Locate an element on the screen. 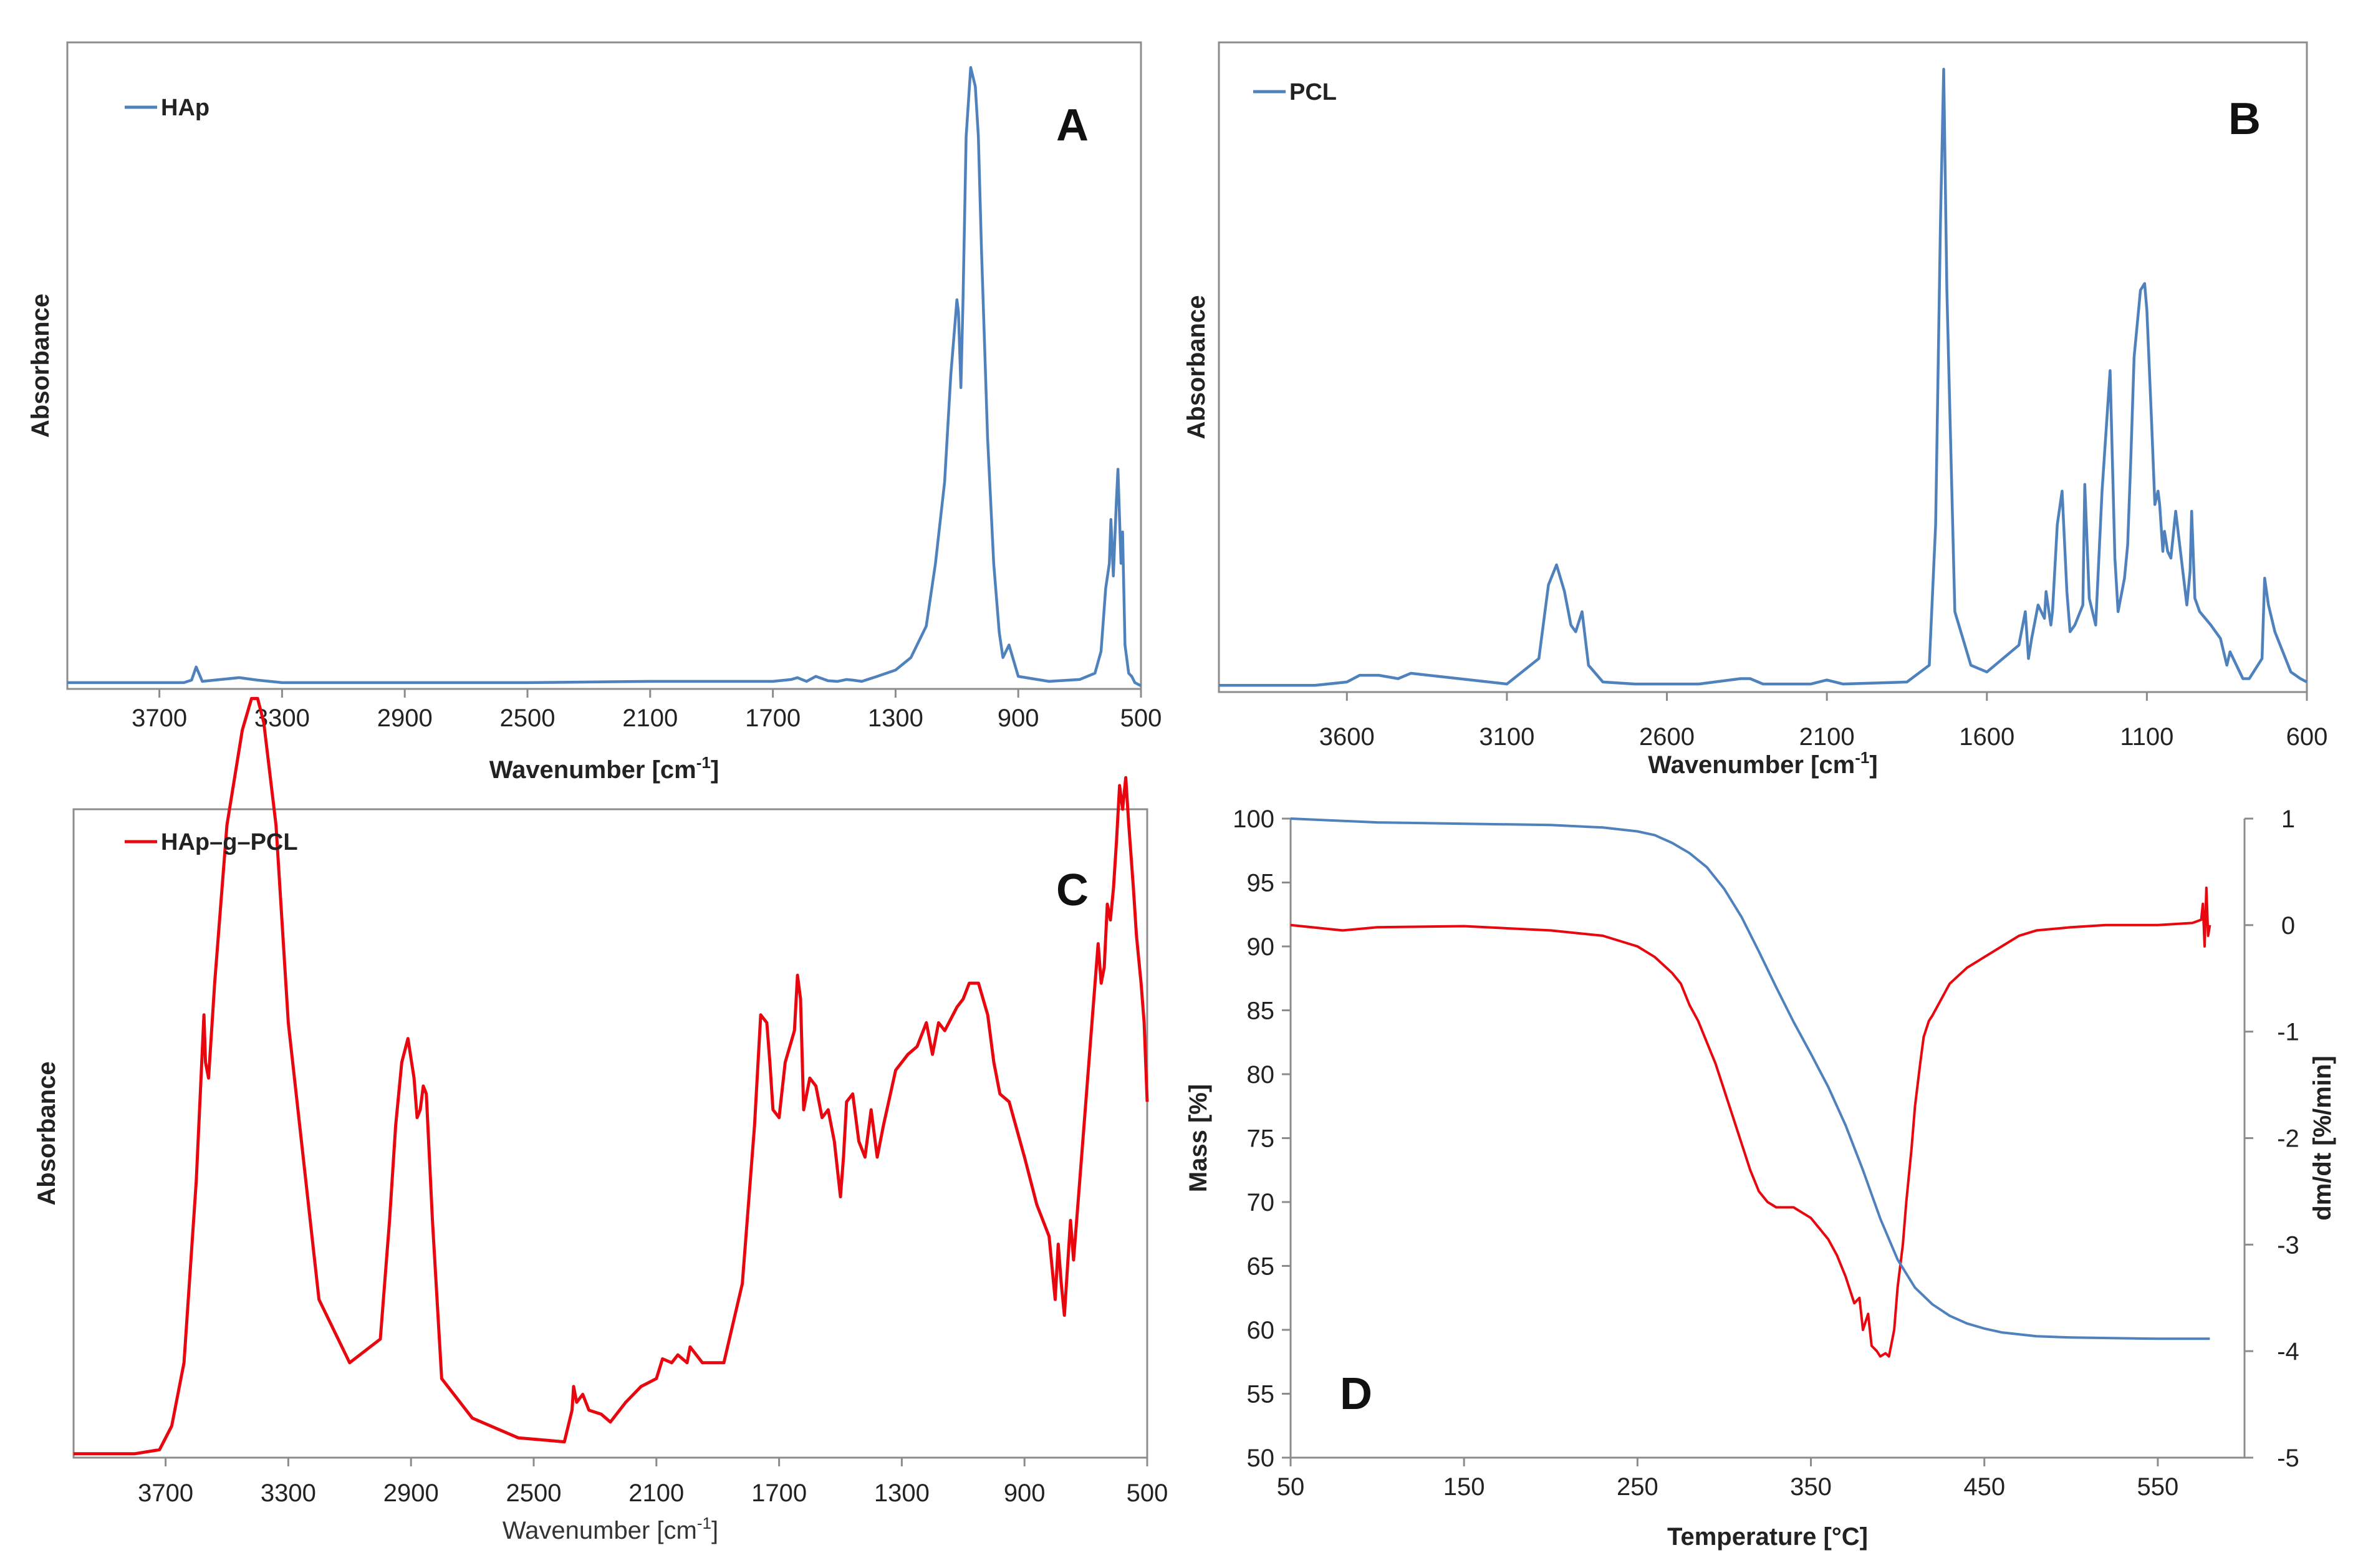 The height and width of the screenshot is (1568, 2353). chart-a-x-tick-label: 2900 is located at coordinates (405, 718).